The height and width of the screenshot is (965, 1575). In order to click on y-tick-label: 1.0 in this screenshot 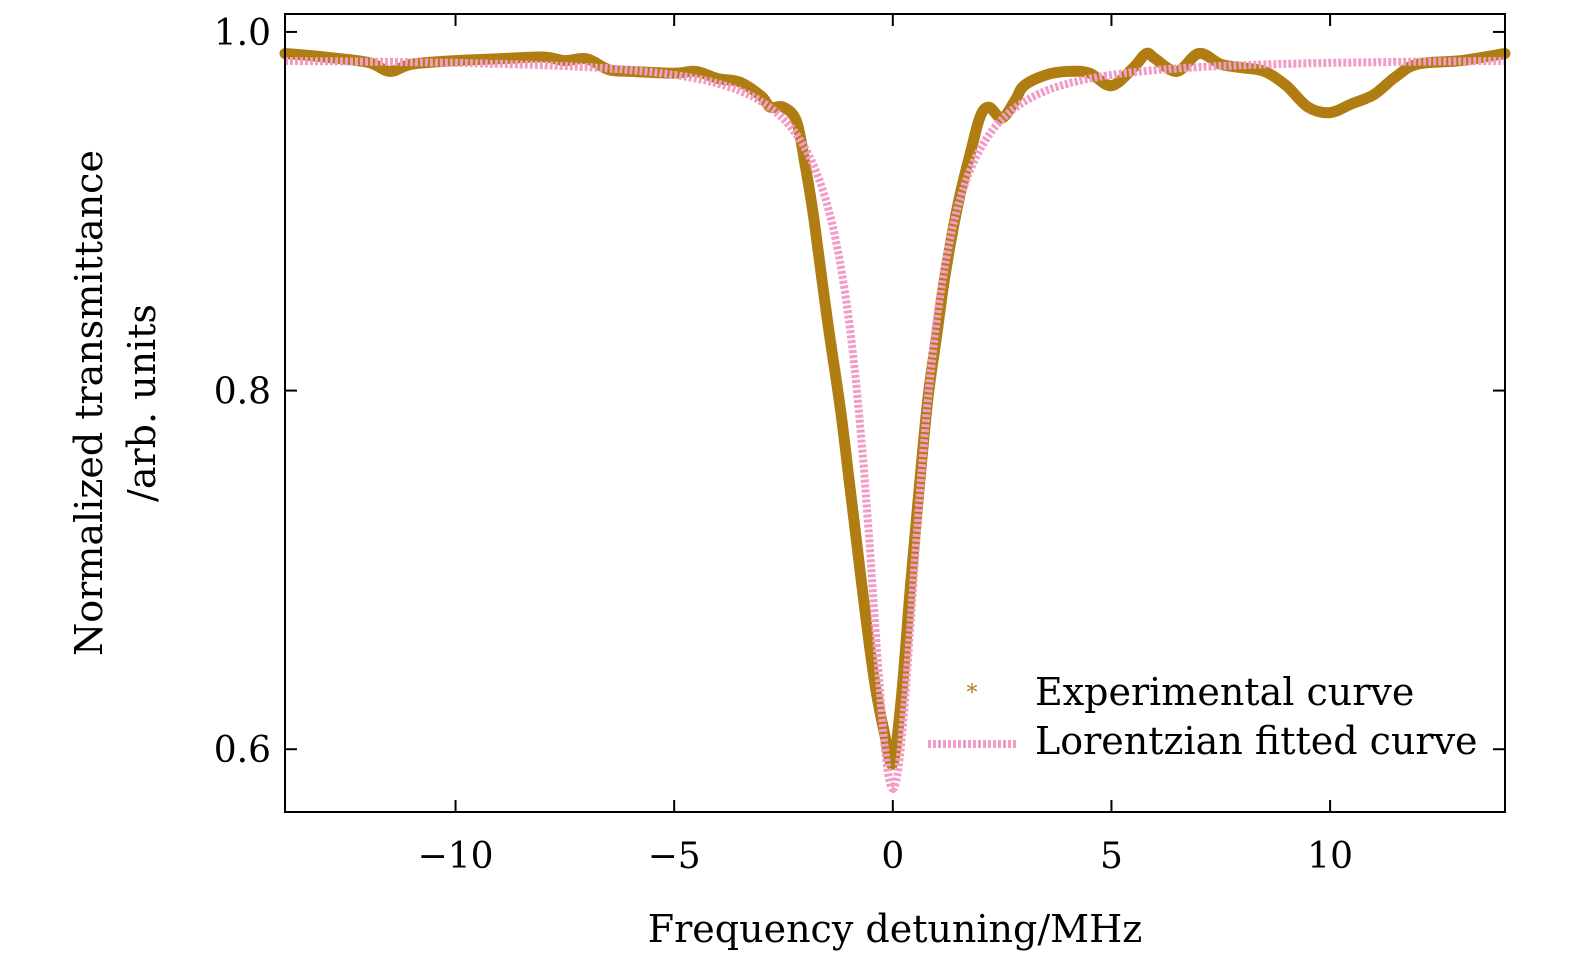, I will do `click(242, 33)`.